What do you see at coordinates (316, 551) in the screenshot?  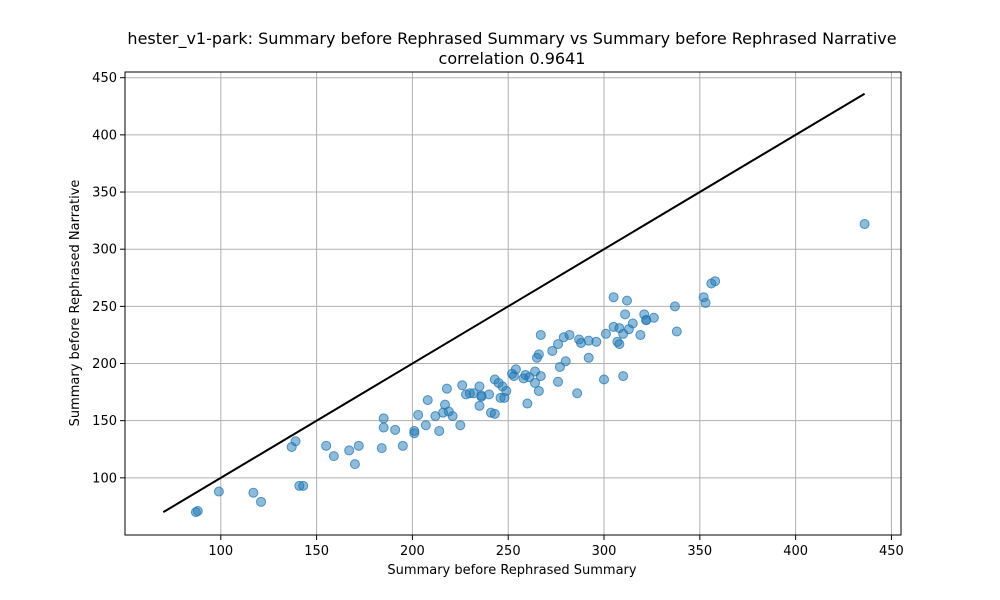 I see `x-tick-label: 150` at bounding box center [316, 551].